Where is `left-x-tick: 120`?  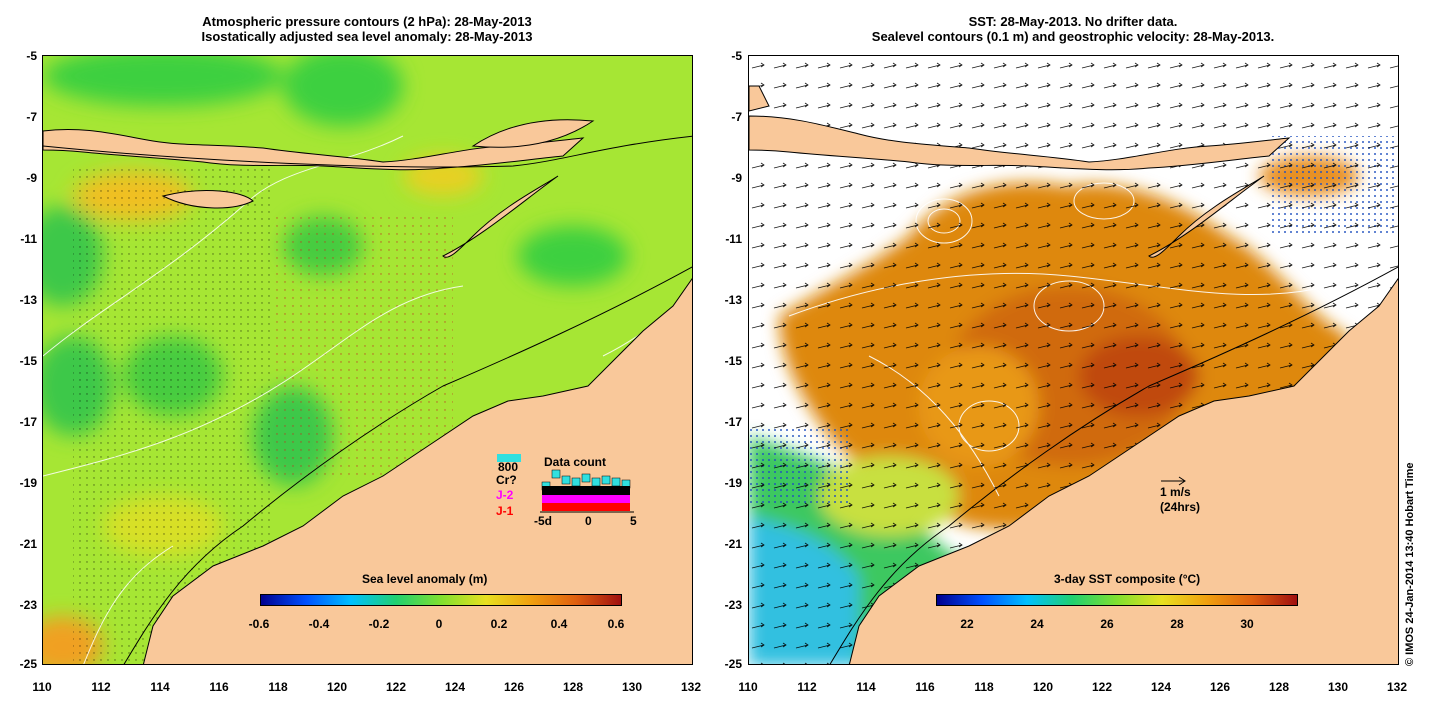
left-x-tick: 120 is located at coordinates (337, 687).